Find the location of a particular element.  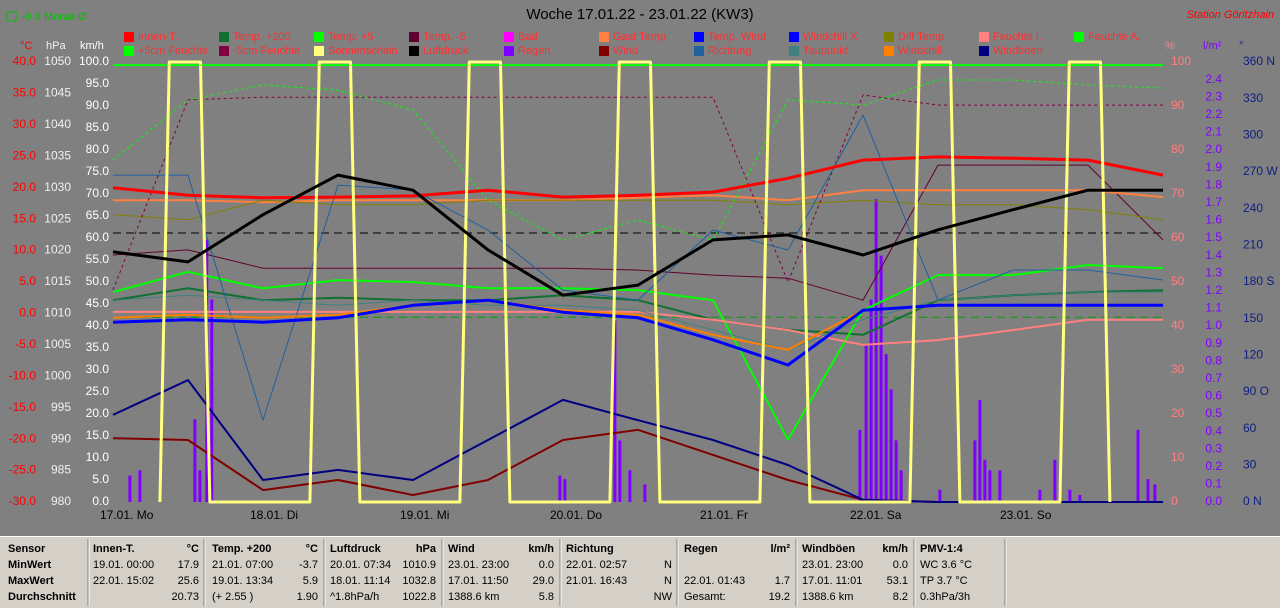

y-tick-label: 1.8 is located at coordinates (1213, 184).